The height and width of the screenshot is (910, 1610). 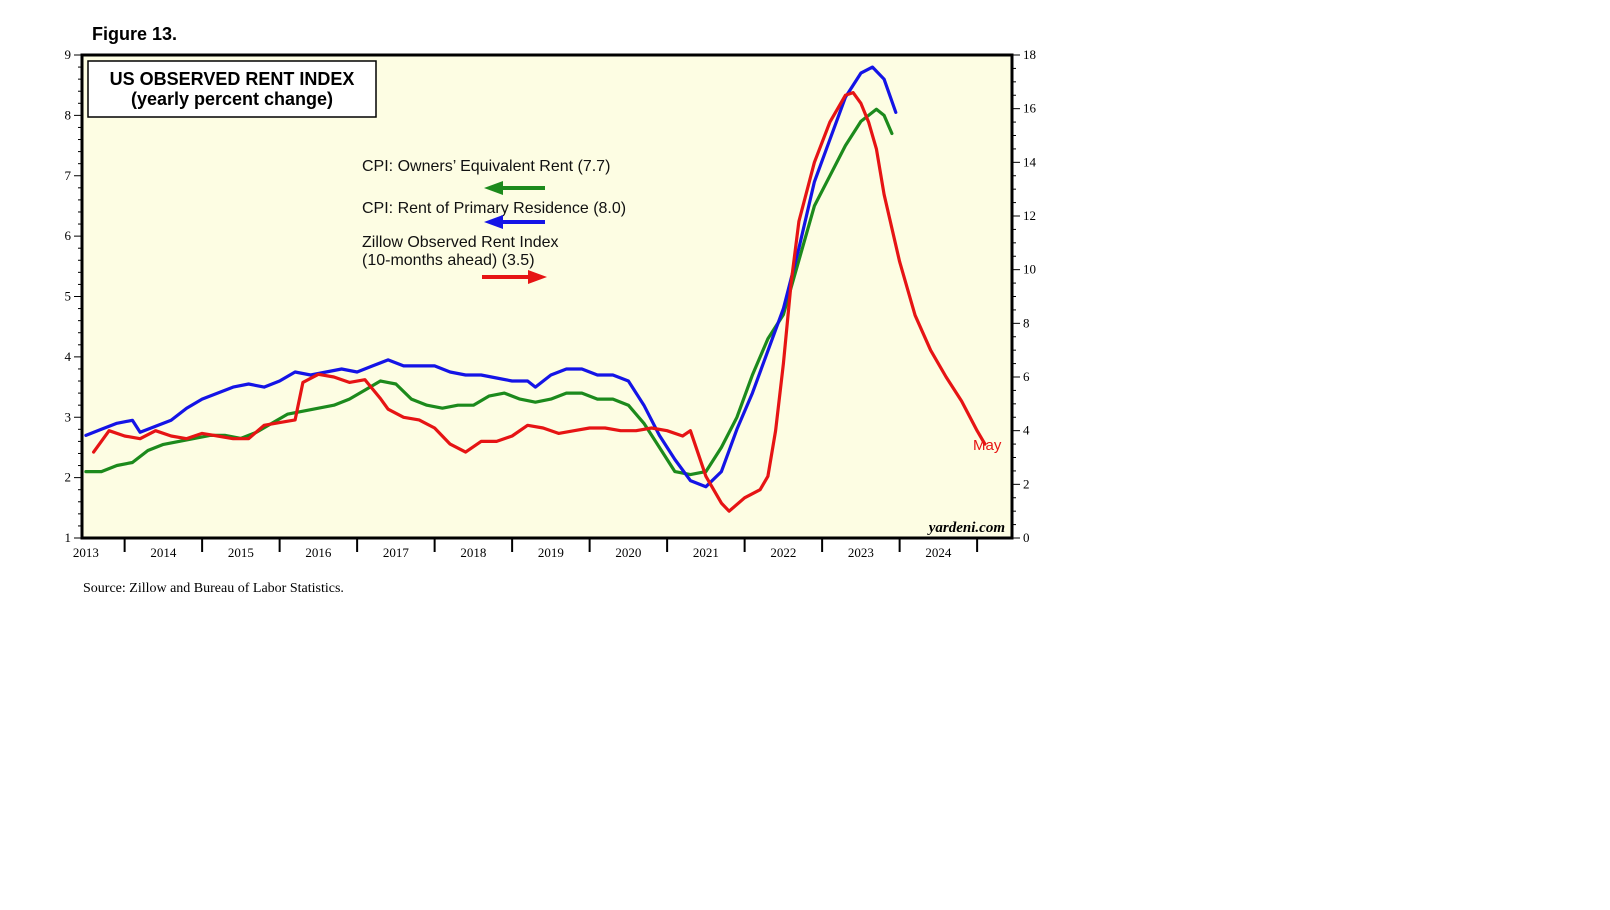 What do you see at coordinates (1026, 376) in the screenshot?
I see `y-right-tick-label: 6` at bounding box center [1026, 376].